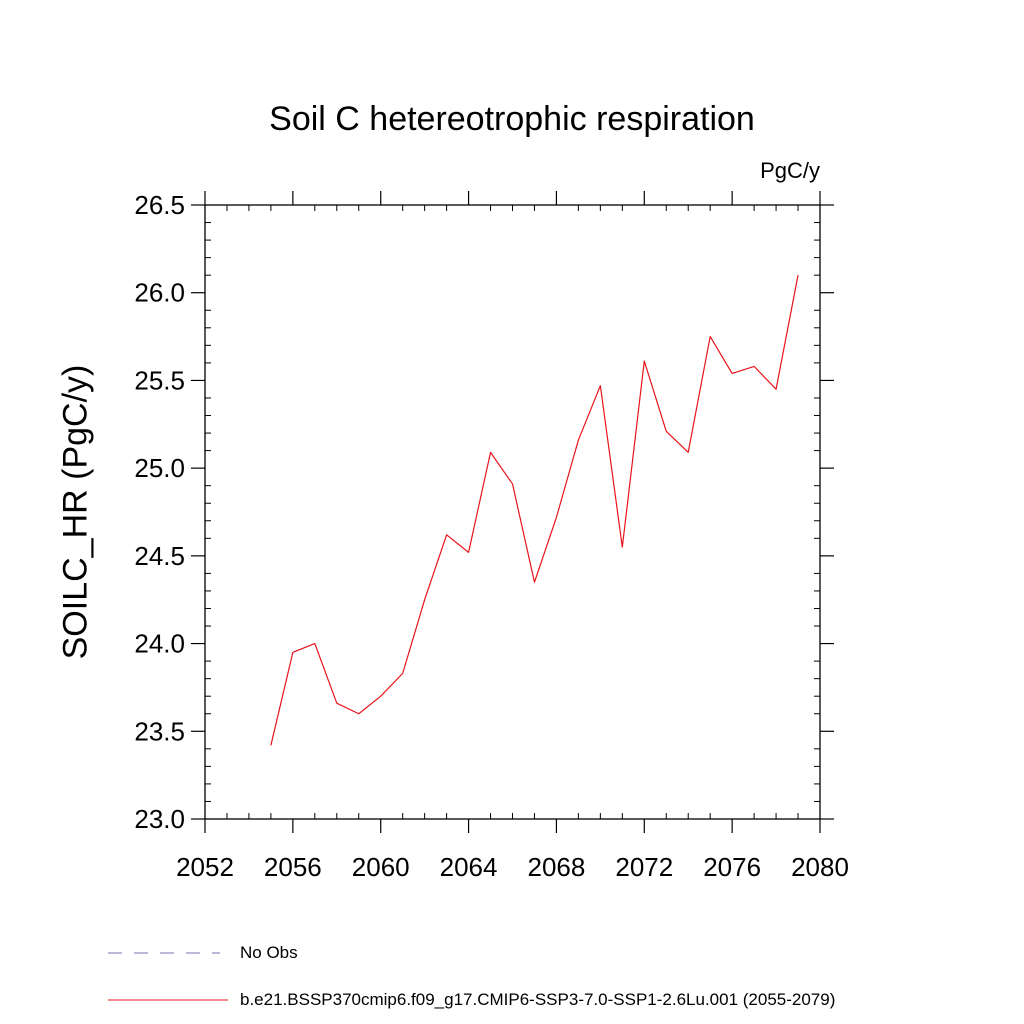  I want to click on units-label: PgC/y, so click(790, 170).